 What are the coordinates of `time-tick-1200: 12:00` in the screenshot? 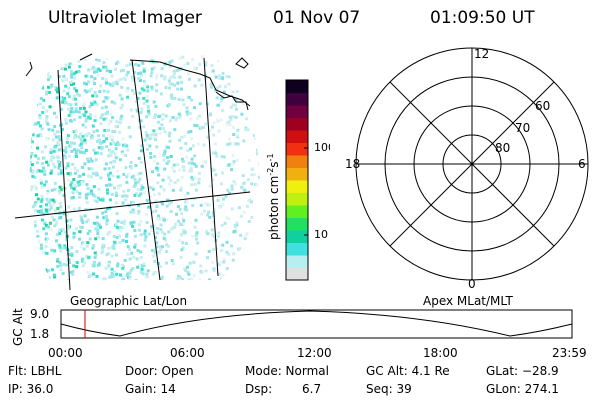 It's located at (314, 353).